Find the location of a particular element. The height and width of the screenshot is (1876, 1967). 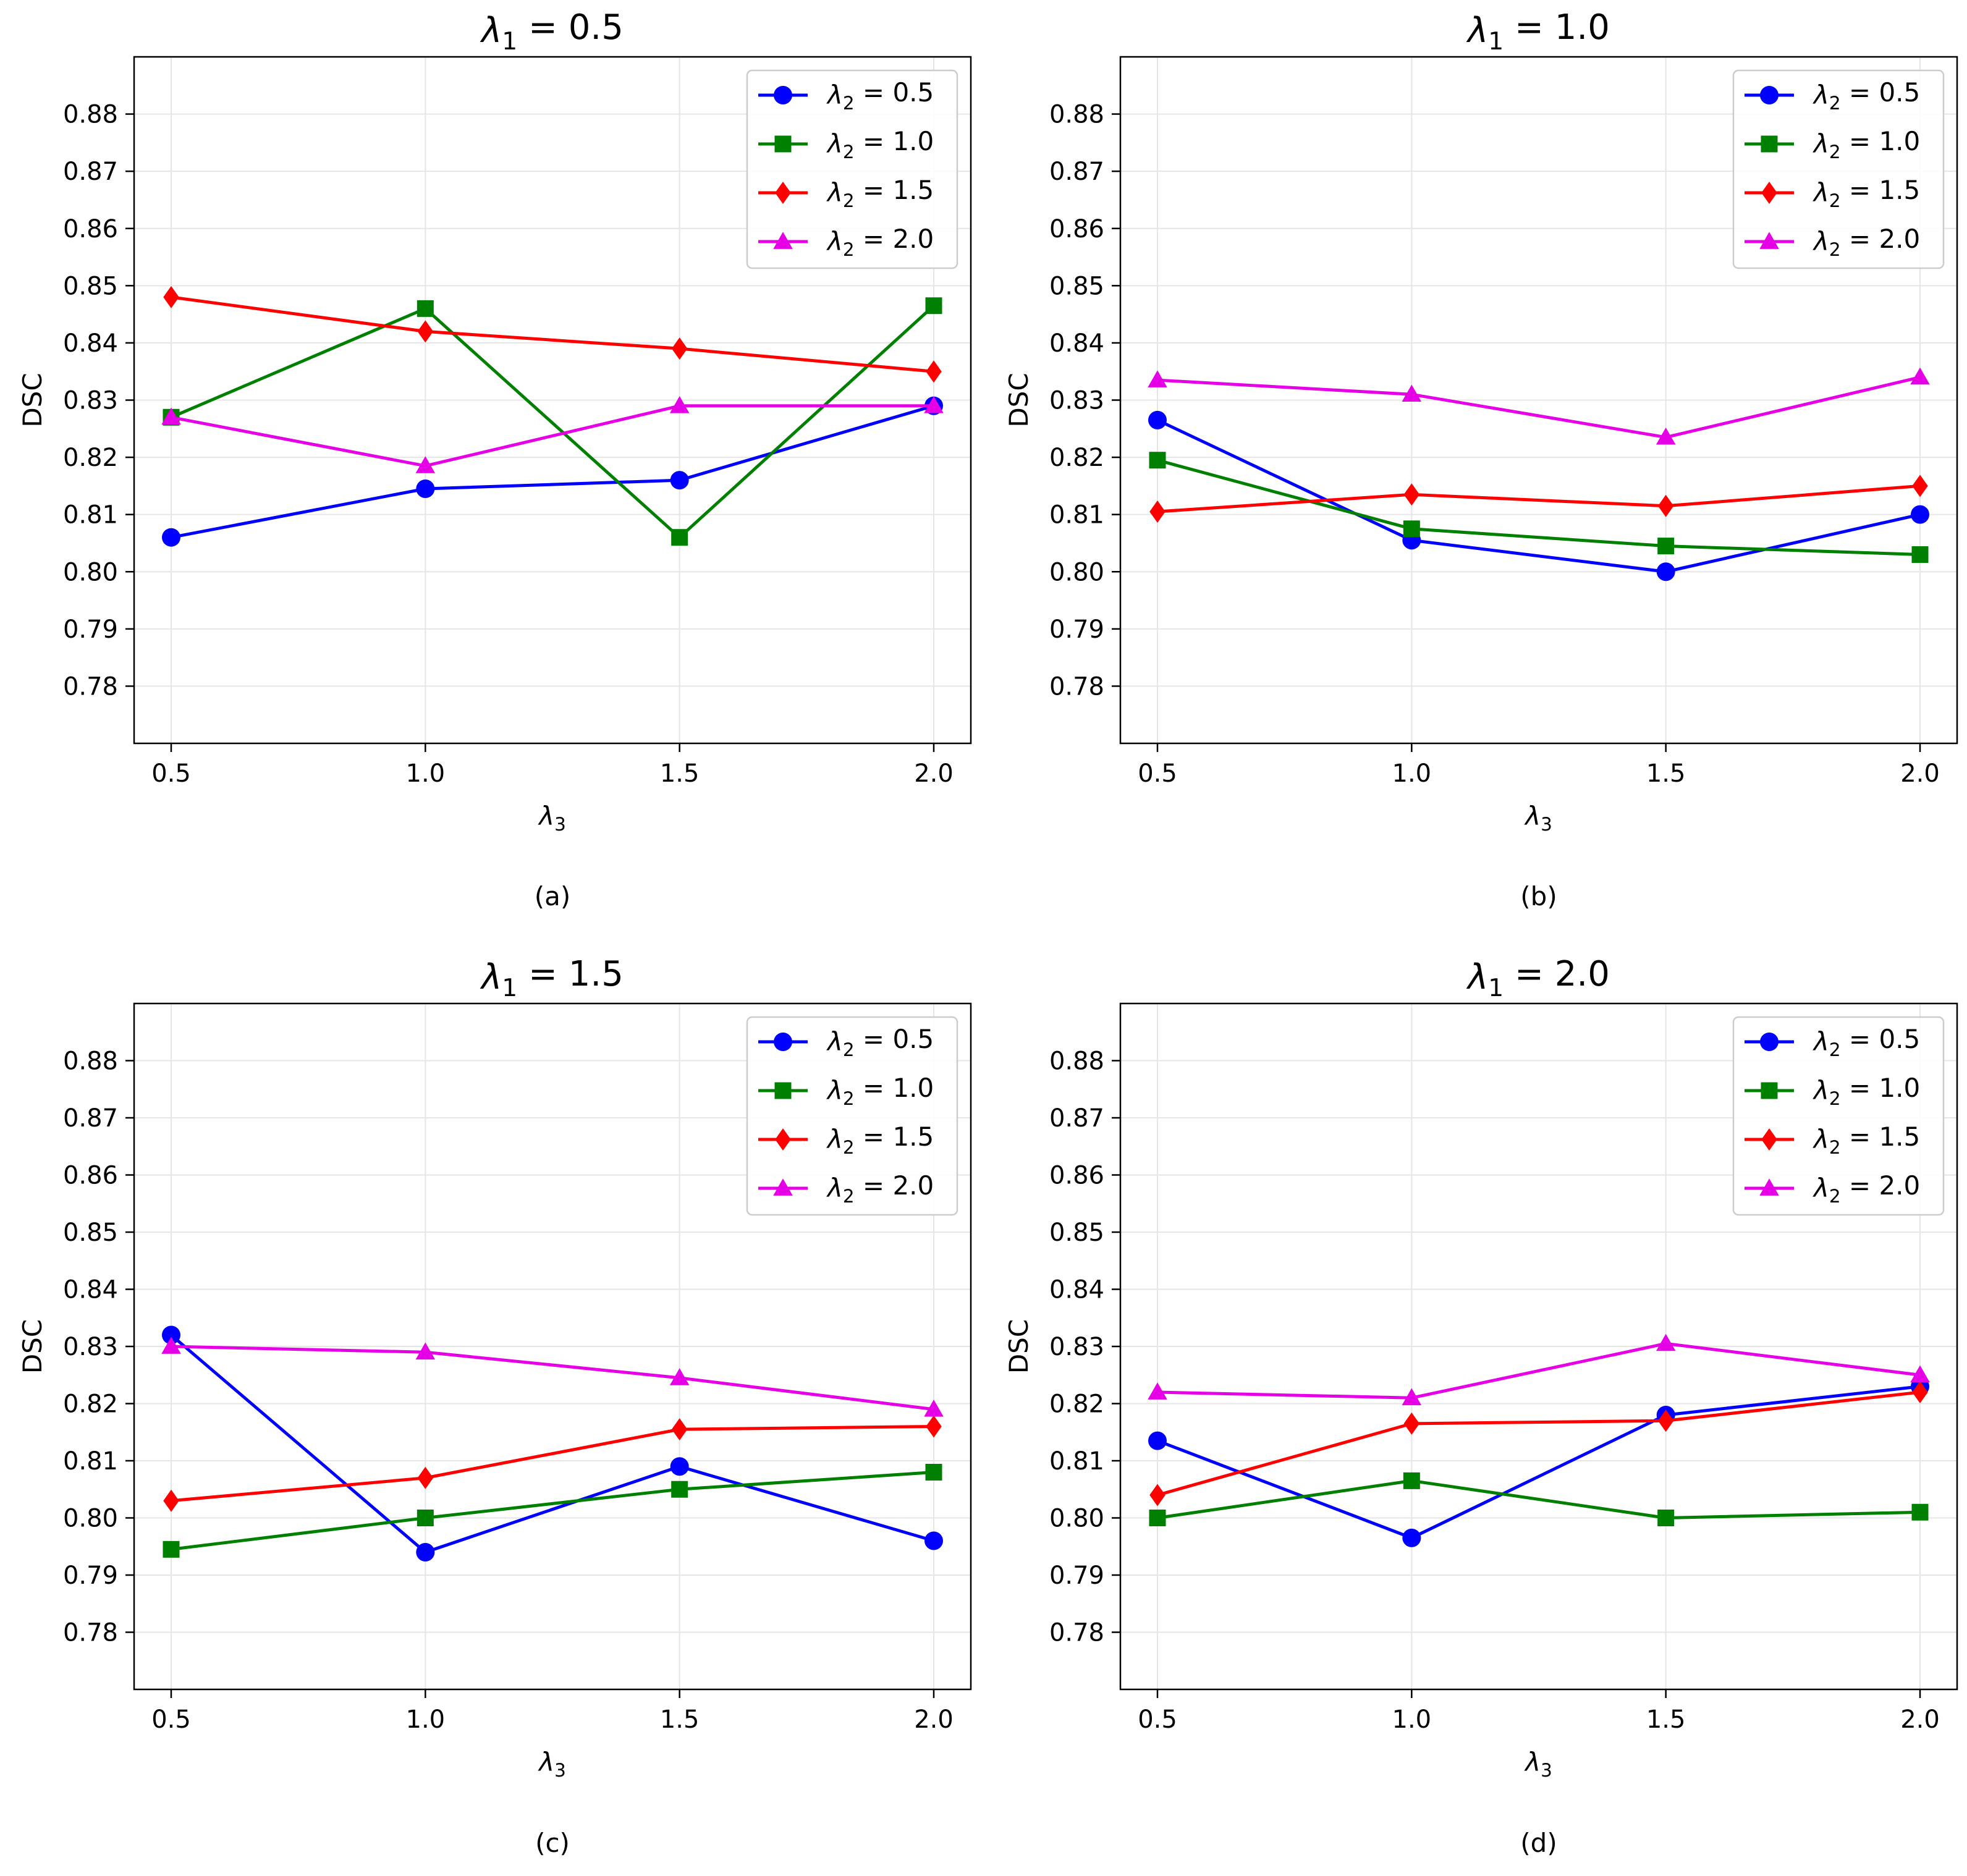

legend-label: λ2 = 1.5 is located at coordinates (880, 193).